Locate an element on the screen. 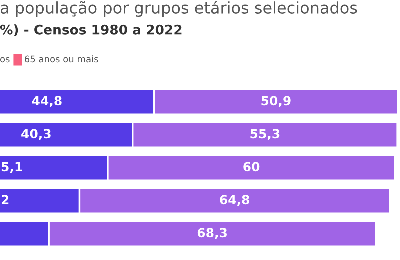 The image size is (400, 260). data-label: 55,3 is located at coordinates (265, 134).